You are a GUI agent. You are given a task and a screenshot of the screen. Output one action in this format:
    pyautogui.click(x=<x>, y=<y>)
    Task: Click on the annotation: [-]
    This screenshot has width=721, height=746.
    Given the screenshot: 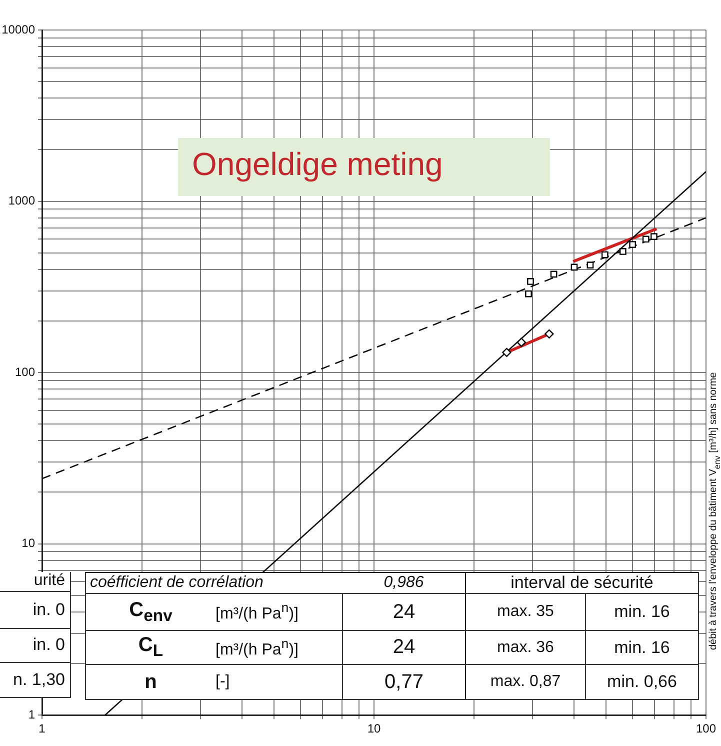 What is the action you would take?
    pyautogui.click(x=279, y=682)
    